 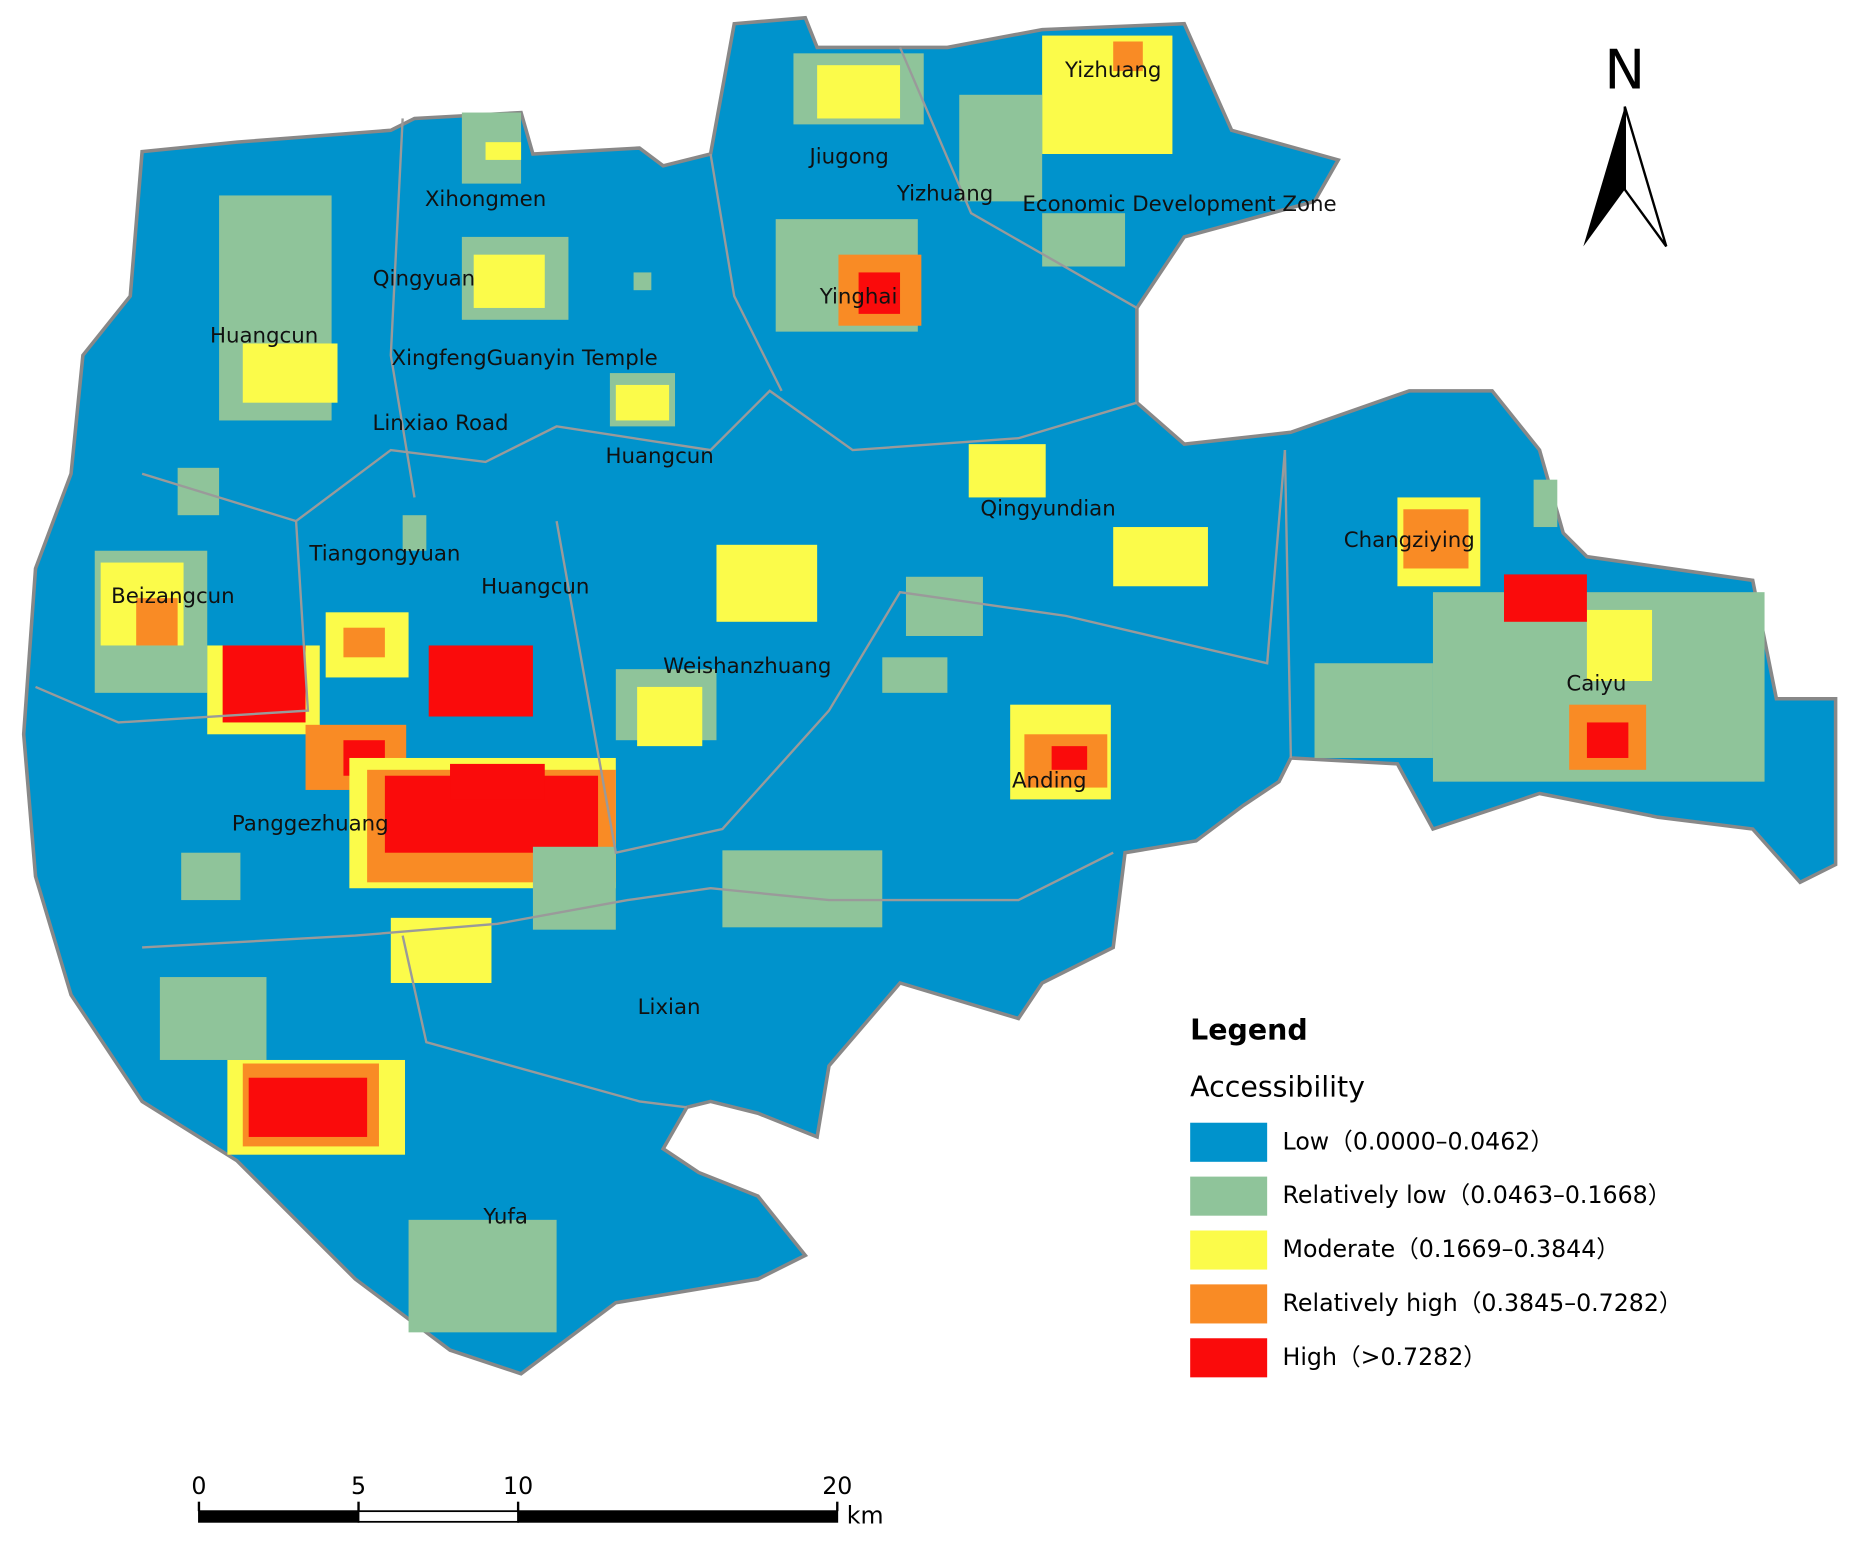 I want to click on place-label: Lixian, so click(x=669, y=1007).